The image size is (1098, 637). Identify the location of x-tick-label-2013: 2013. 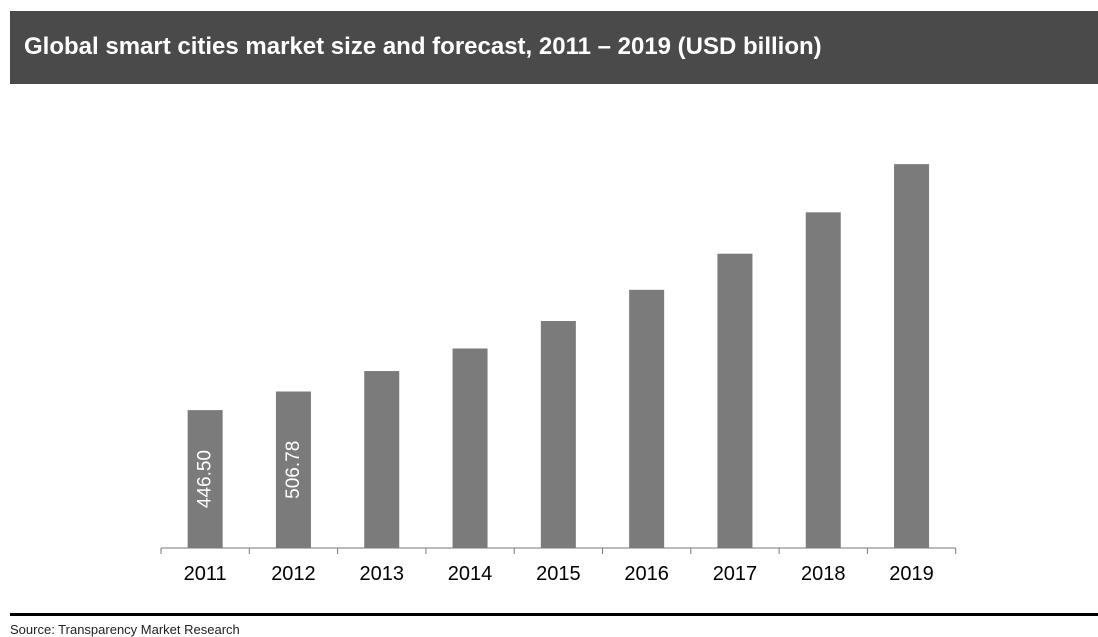
(382, 574).